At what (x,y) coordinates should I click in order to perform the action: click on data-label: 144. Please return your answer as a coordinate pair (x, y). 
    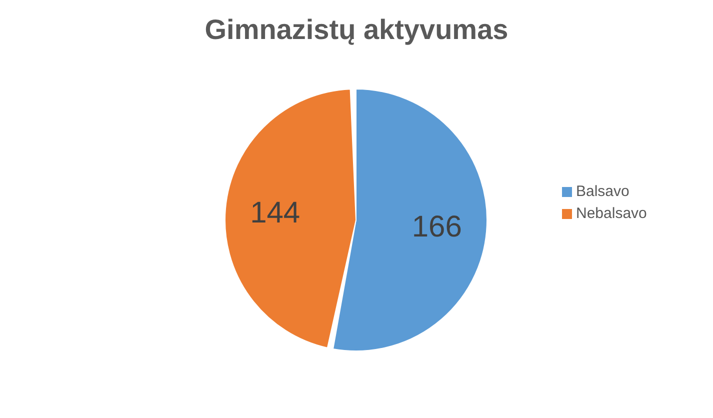
    Looking at the image, I should click on (275, 213).